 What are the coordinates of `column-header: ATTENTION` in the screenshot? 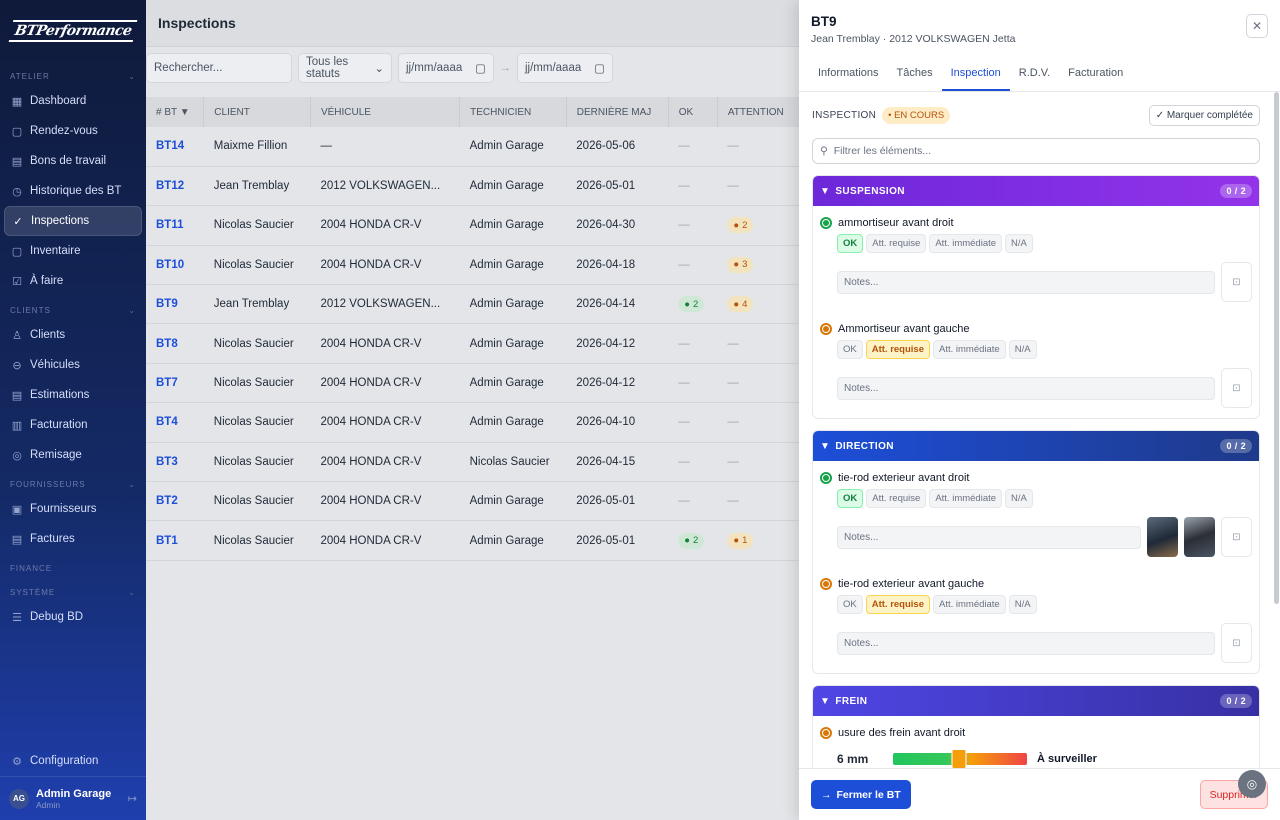 It's located at (755, 112).